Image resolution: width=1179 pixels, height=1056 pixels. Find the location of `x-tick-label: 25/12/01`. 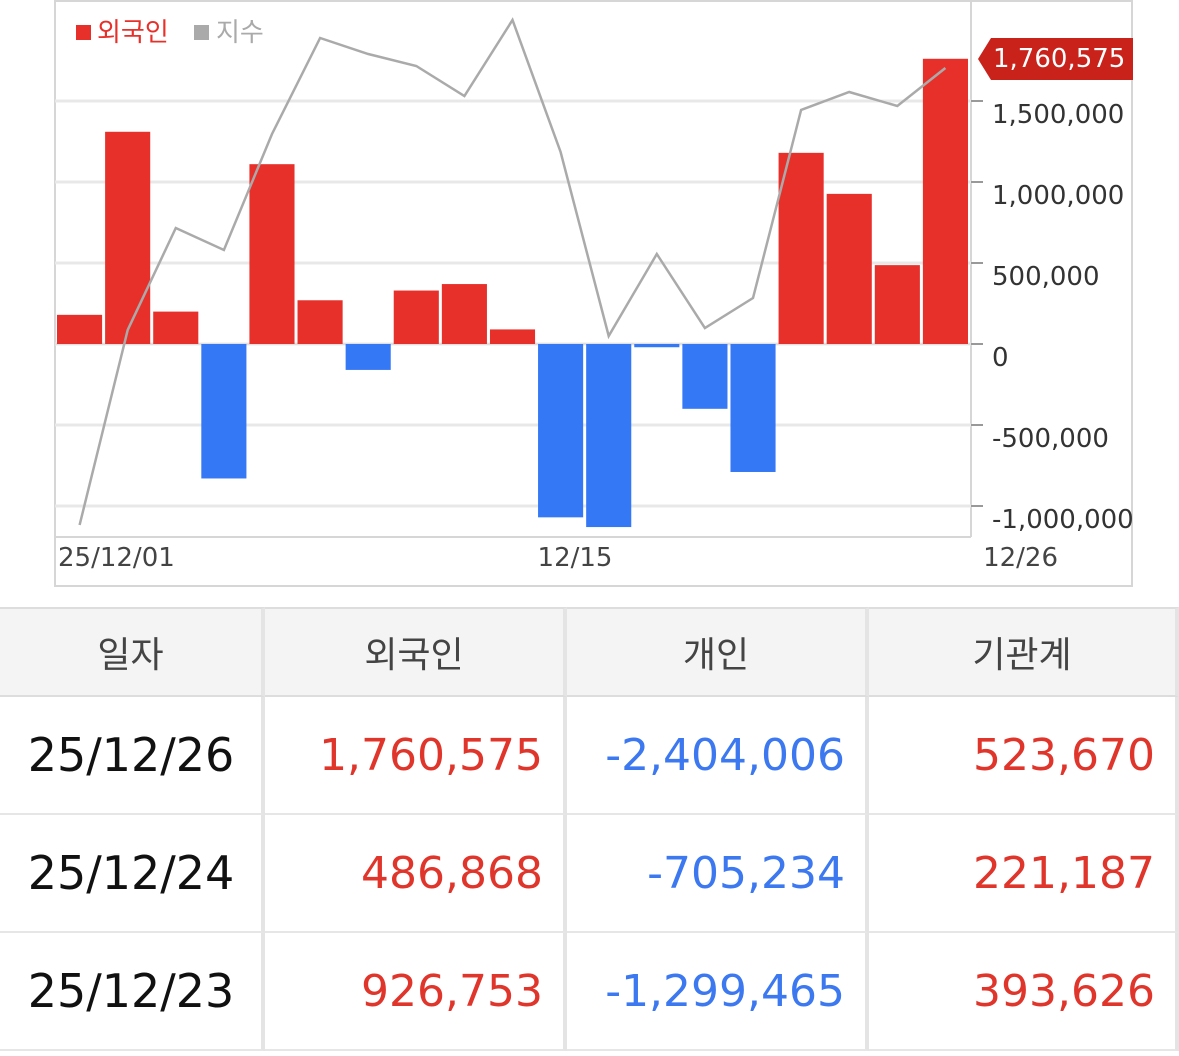

x-tick-label: 25/12/01 is located at coordinates (116, 558).